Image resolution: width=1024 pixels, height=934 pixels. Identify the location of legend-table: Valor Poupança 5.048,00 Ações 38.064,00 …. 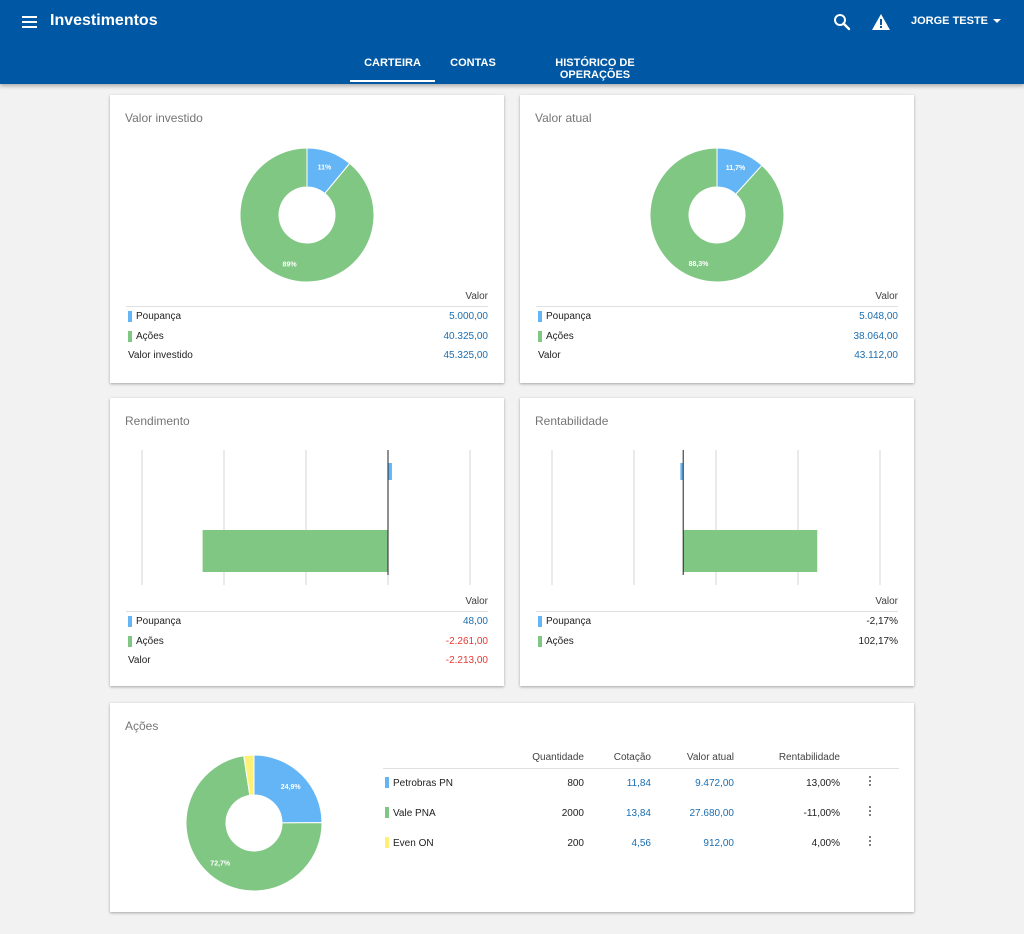
(717, 328).